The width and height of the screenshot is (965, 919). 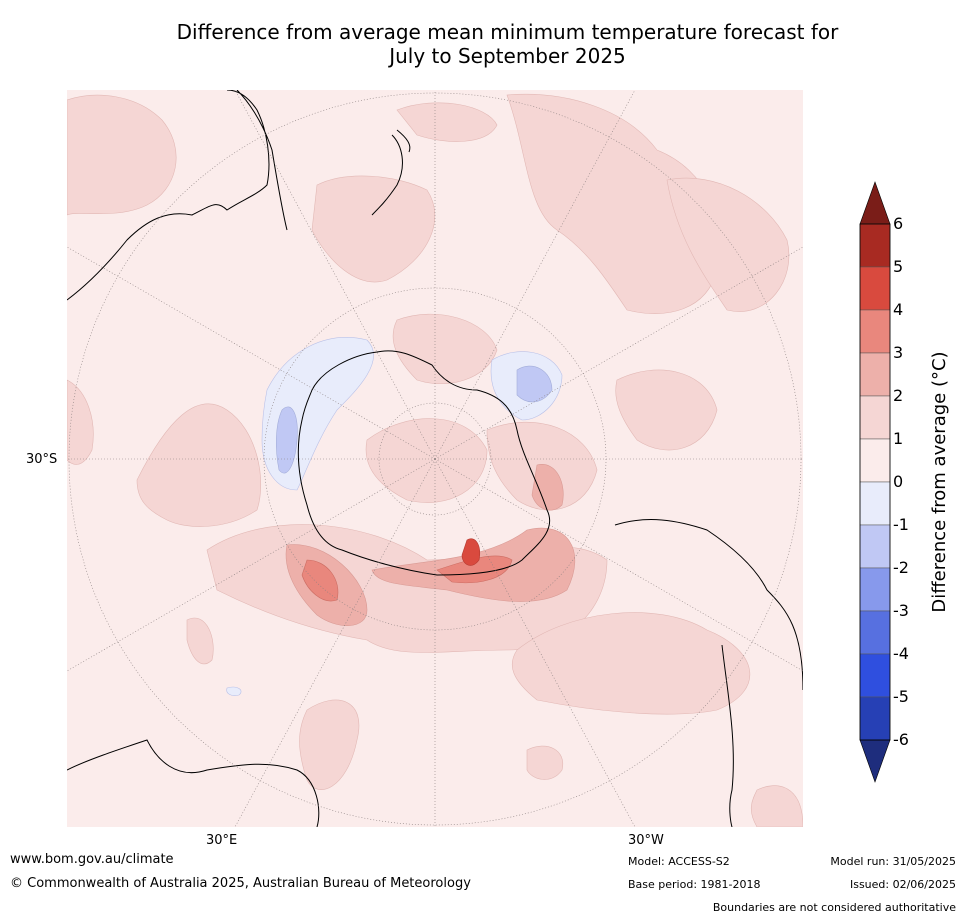 I want to click on colorbar-bottom-arrow, so click(x=875, y=761).